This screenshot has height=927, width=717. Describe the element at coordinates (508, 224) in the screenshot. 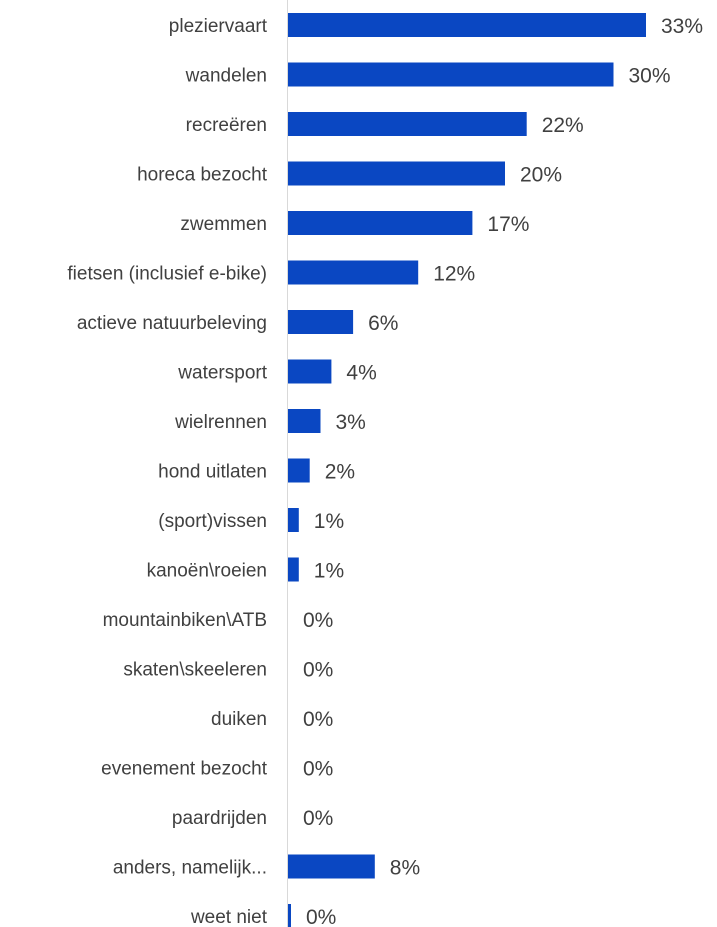

I see `value-label: 17%` at that location.